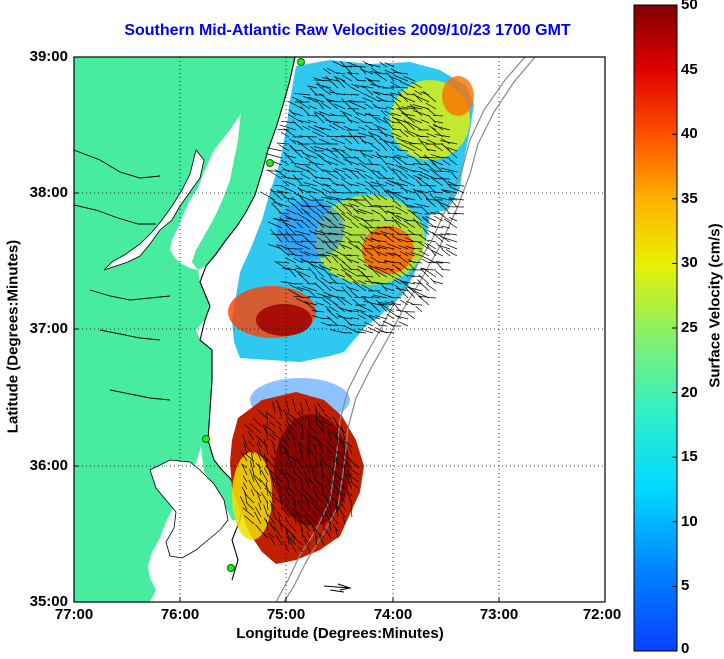  Describe the element at coordinates (310, 230) in the screenshot. I see `velocity-lowspot-north` at that location.